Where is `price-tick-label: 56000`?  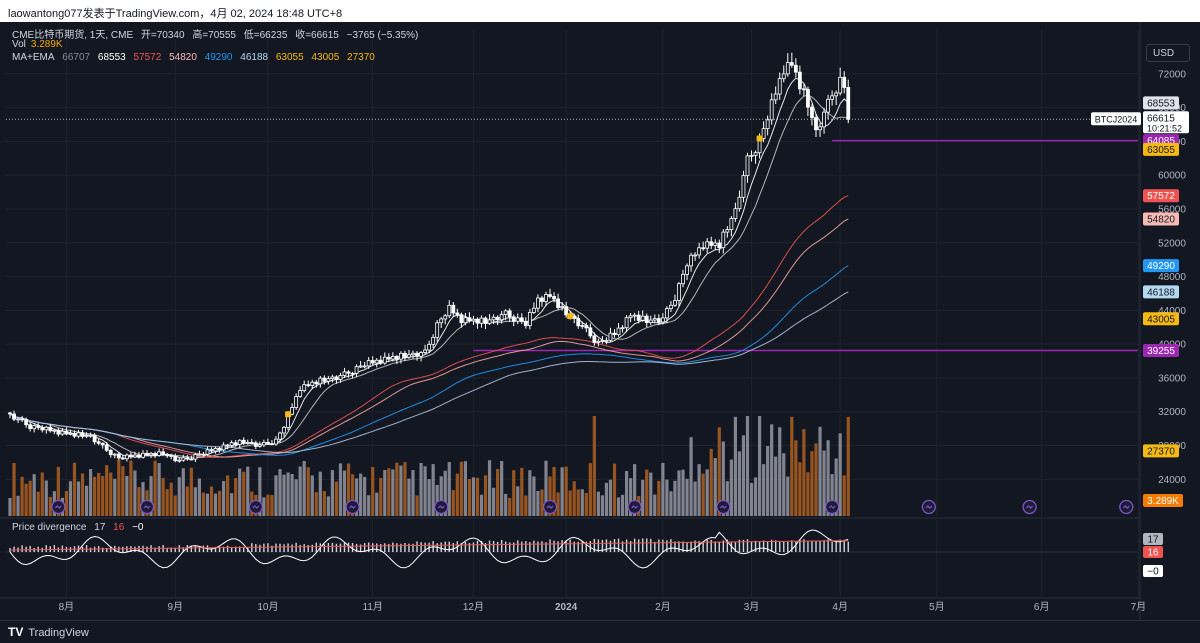 price-tick-label: 56000 is located at coordinates (1172, 209).